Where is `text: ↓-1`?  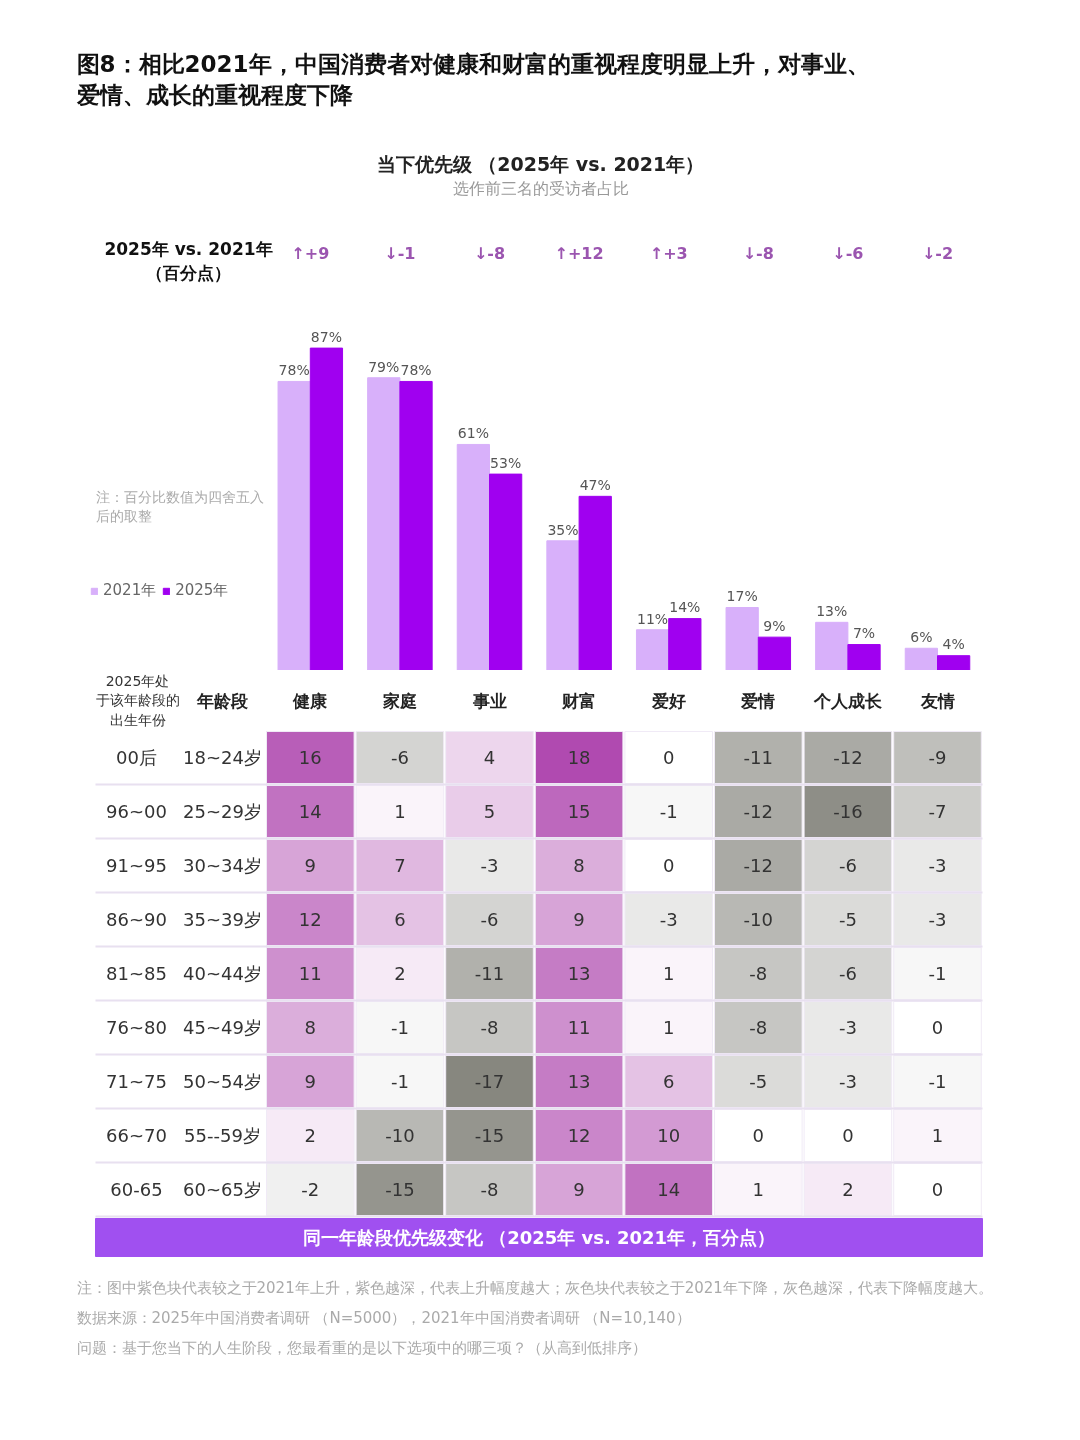 text: ↓-1 is located at coordinates (400, 254).